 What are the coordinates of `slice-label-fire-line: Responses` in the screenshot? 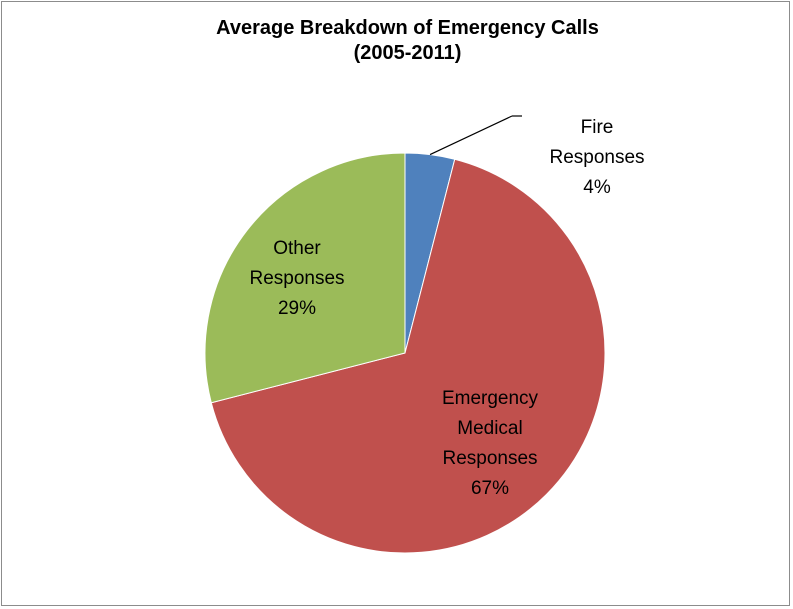 It's located at (596, 157).